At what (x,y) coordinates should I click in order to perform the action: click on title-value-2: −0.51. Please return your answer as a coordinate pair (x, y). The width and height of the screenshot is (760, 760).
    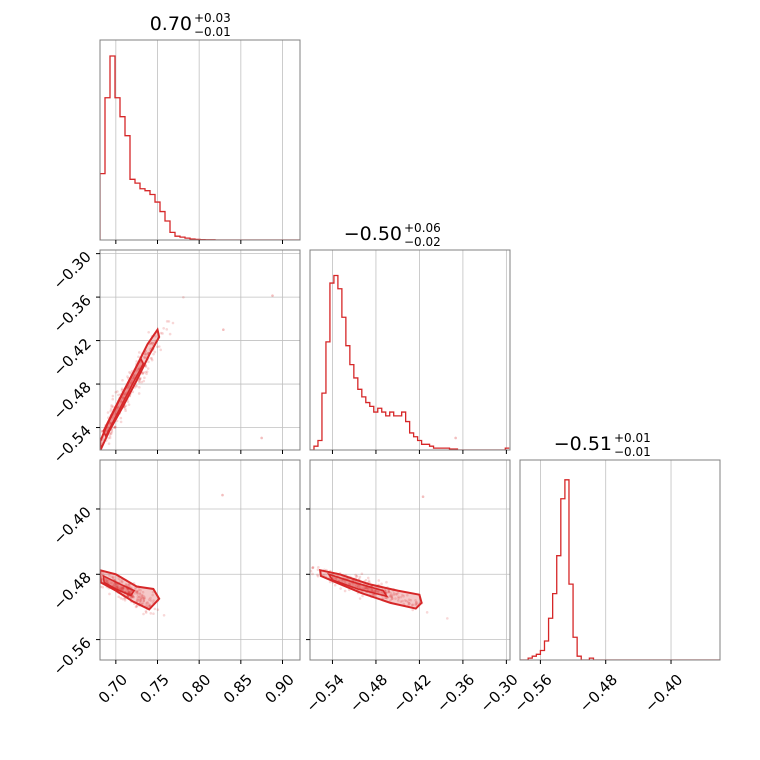
    Looking at the image, I should click on (583, 444).